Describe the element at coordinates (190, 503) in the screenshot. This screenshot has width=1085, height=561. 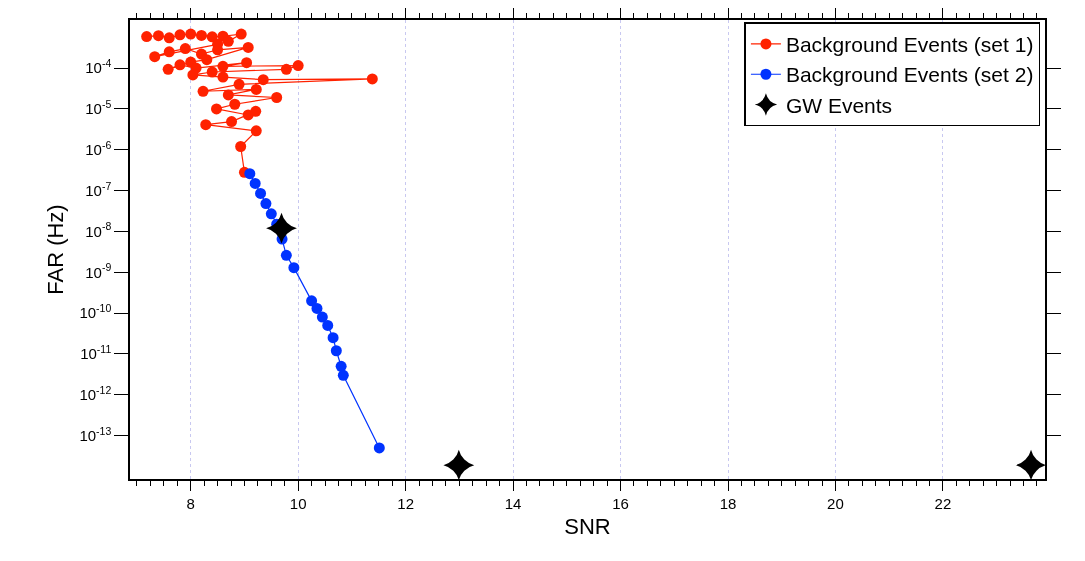
I see `x-tick-label: 8` at that location.